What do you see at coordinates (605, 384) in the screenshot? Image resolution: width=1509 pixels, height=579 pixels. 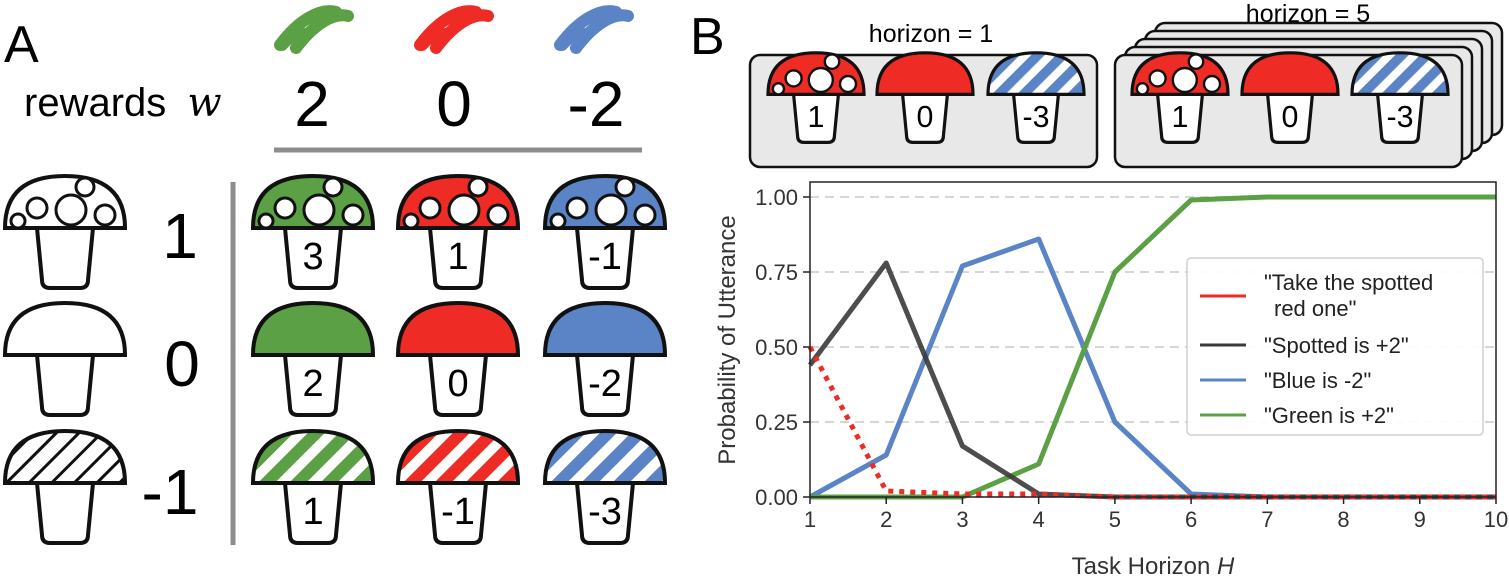 I see `mushroom-value: -2` at bounding box center [605, 384].